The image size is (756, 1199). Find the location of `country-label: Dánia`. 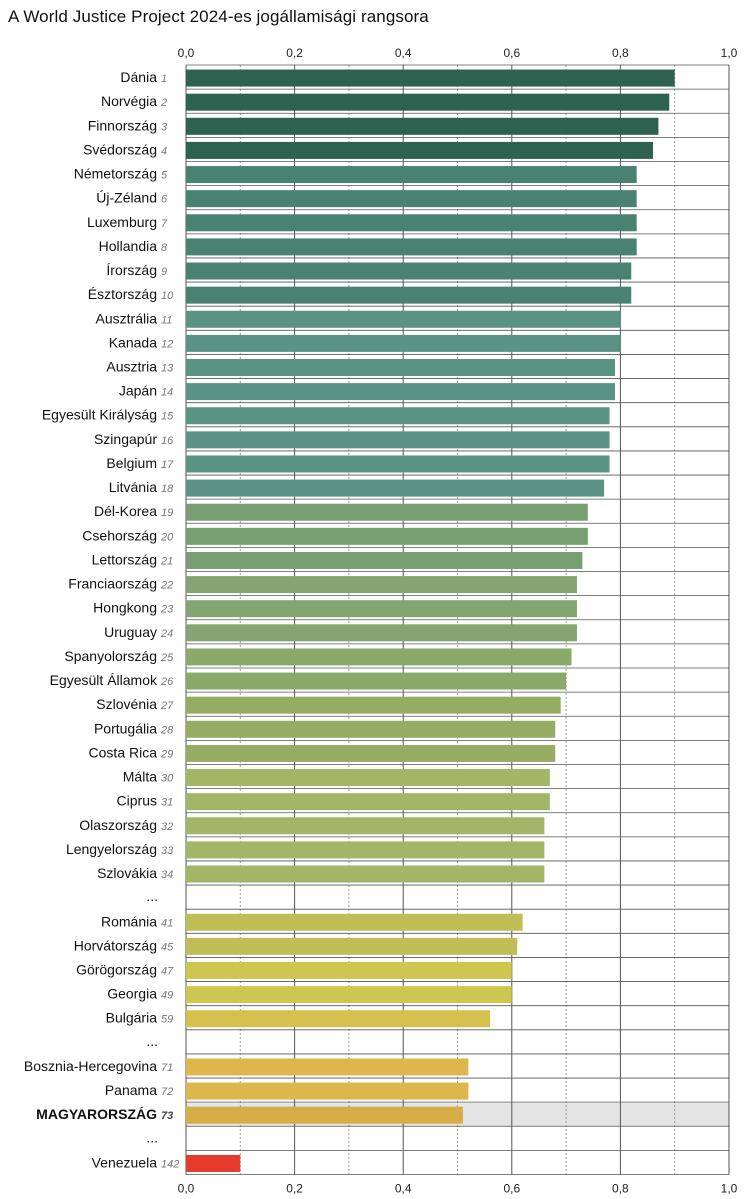

country-label: Dánia is located at coordinates (138, 77).